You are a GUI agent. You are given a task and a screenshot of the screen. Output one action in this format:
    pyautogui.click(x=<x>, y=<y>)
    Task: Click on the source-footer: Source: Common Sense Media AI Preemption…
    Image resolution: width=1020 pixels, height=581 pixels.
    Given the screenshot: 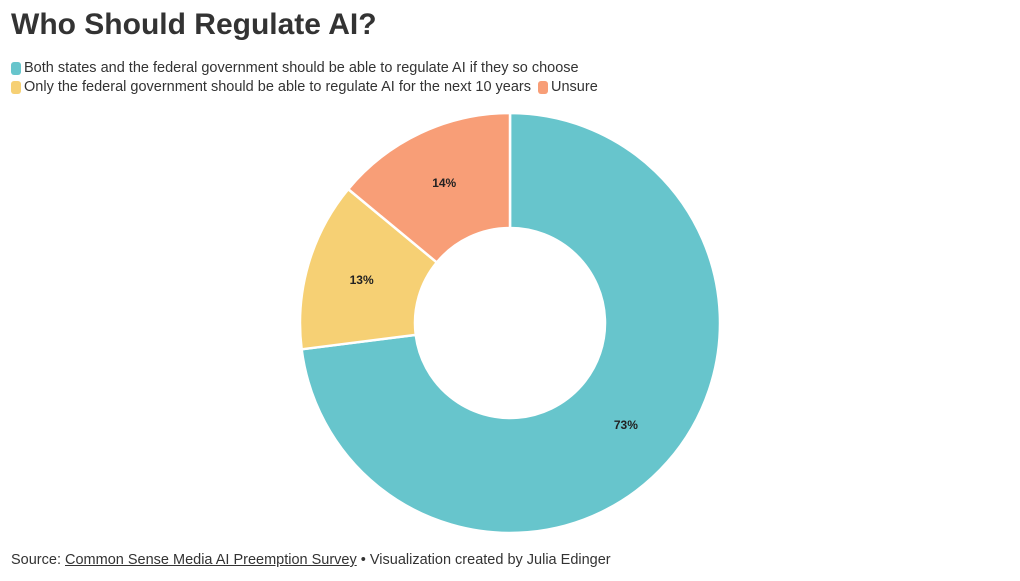 What is the action you would take?
    pyautogui.click(x=311, y=560)
    